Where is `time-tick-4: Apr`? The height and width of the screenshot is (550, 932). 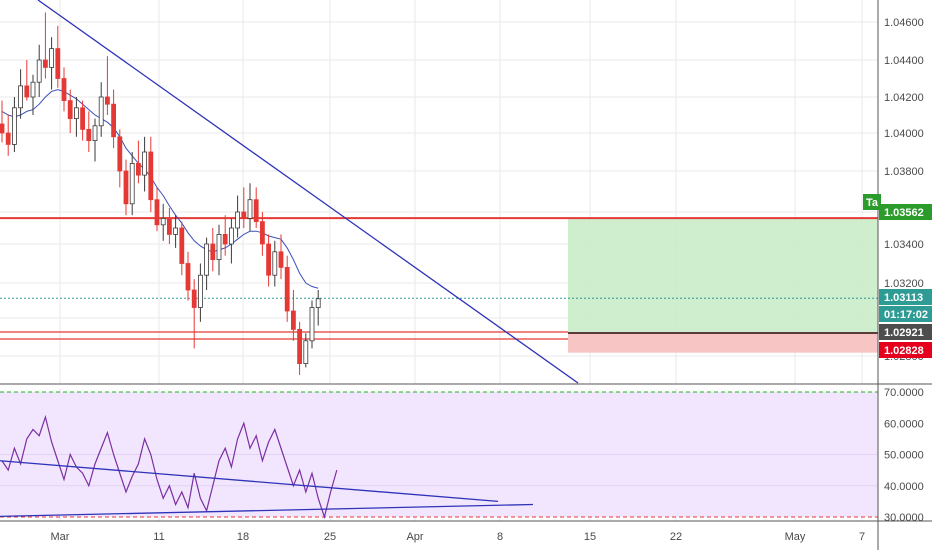 time-tick-4: Apr is located at coordinates (414, 537).